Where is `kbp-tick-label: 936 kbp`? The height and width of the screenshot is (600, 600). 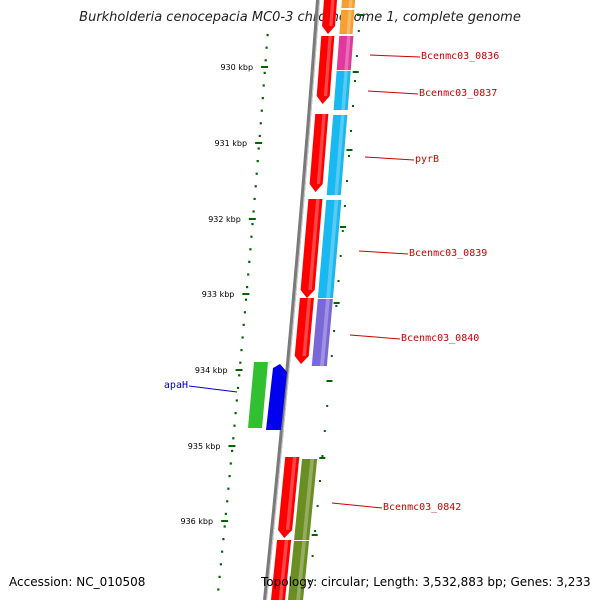 kbp-tick-label: 936 kbp is located at coordinates (196, 521).